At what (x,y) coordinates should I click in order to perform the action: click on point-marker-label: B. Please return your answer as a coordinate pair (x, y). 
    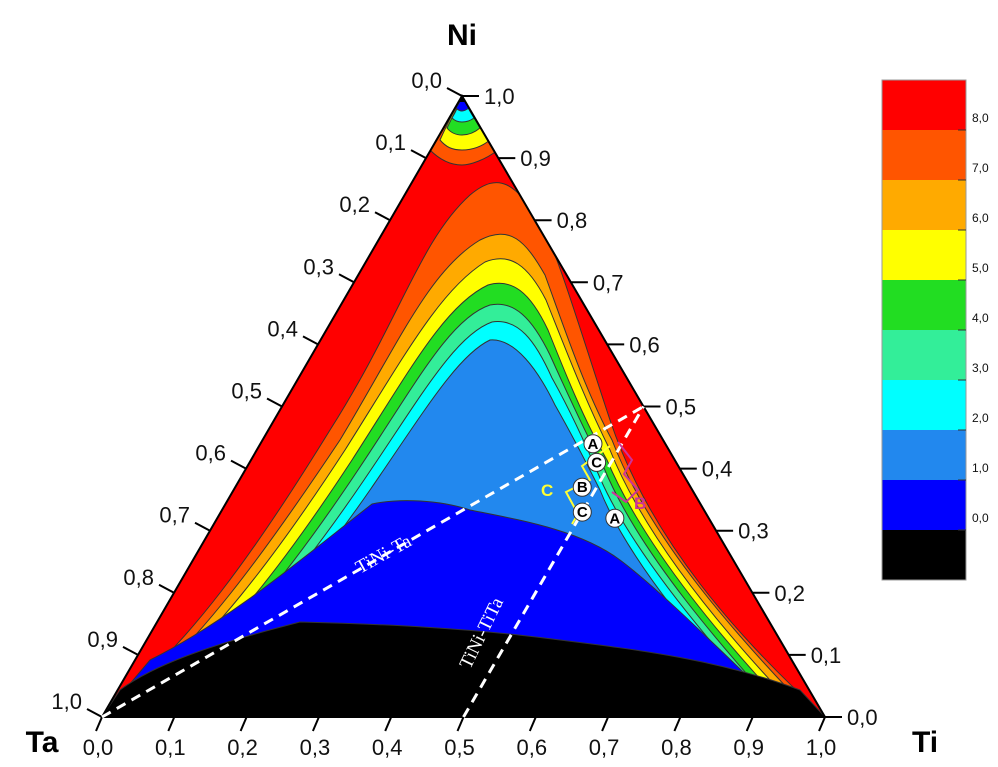
    Looking at the image, I should click on (582, 487).